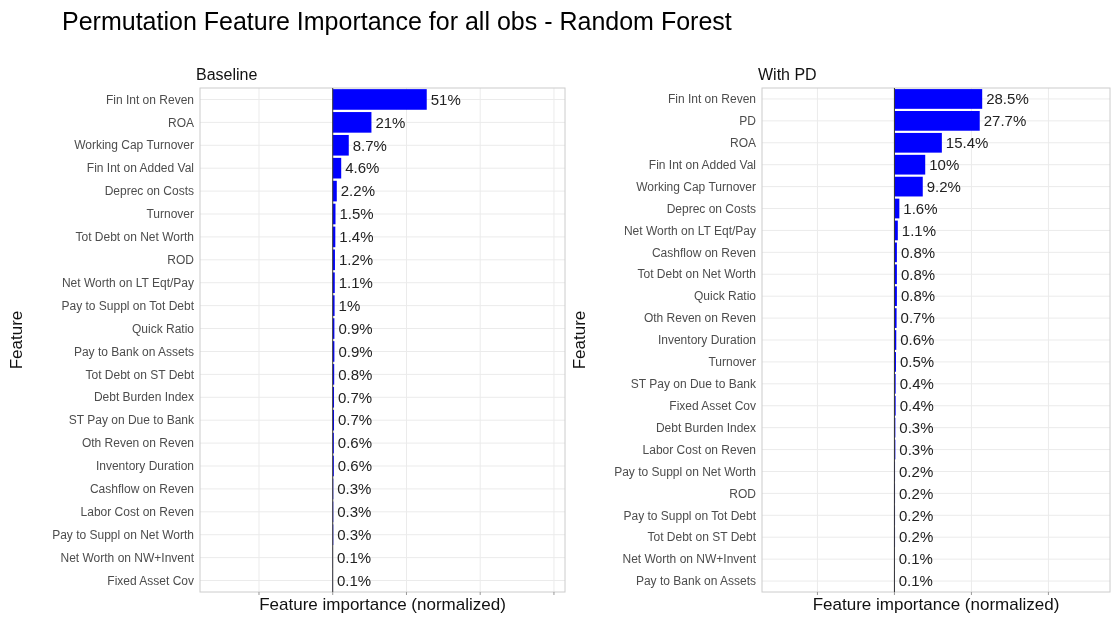 This screenshot has height=622, width=1120. What do you see at coordinates (357, 191) in the screenshot?
I see `data-label: 2.2%` at bounding box center [357, 191].